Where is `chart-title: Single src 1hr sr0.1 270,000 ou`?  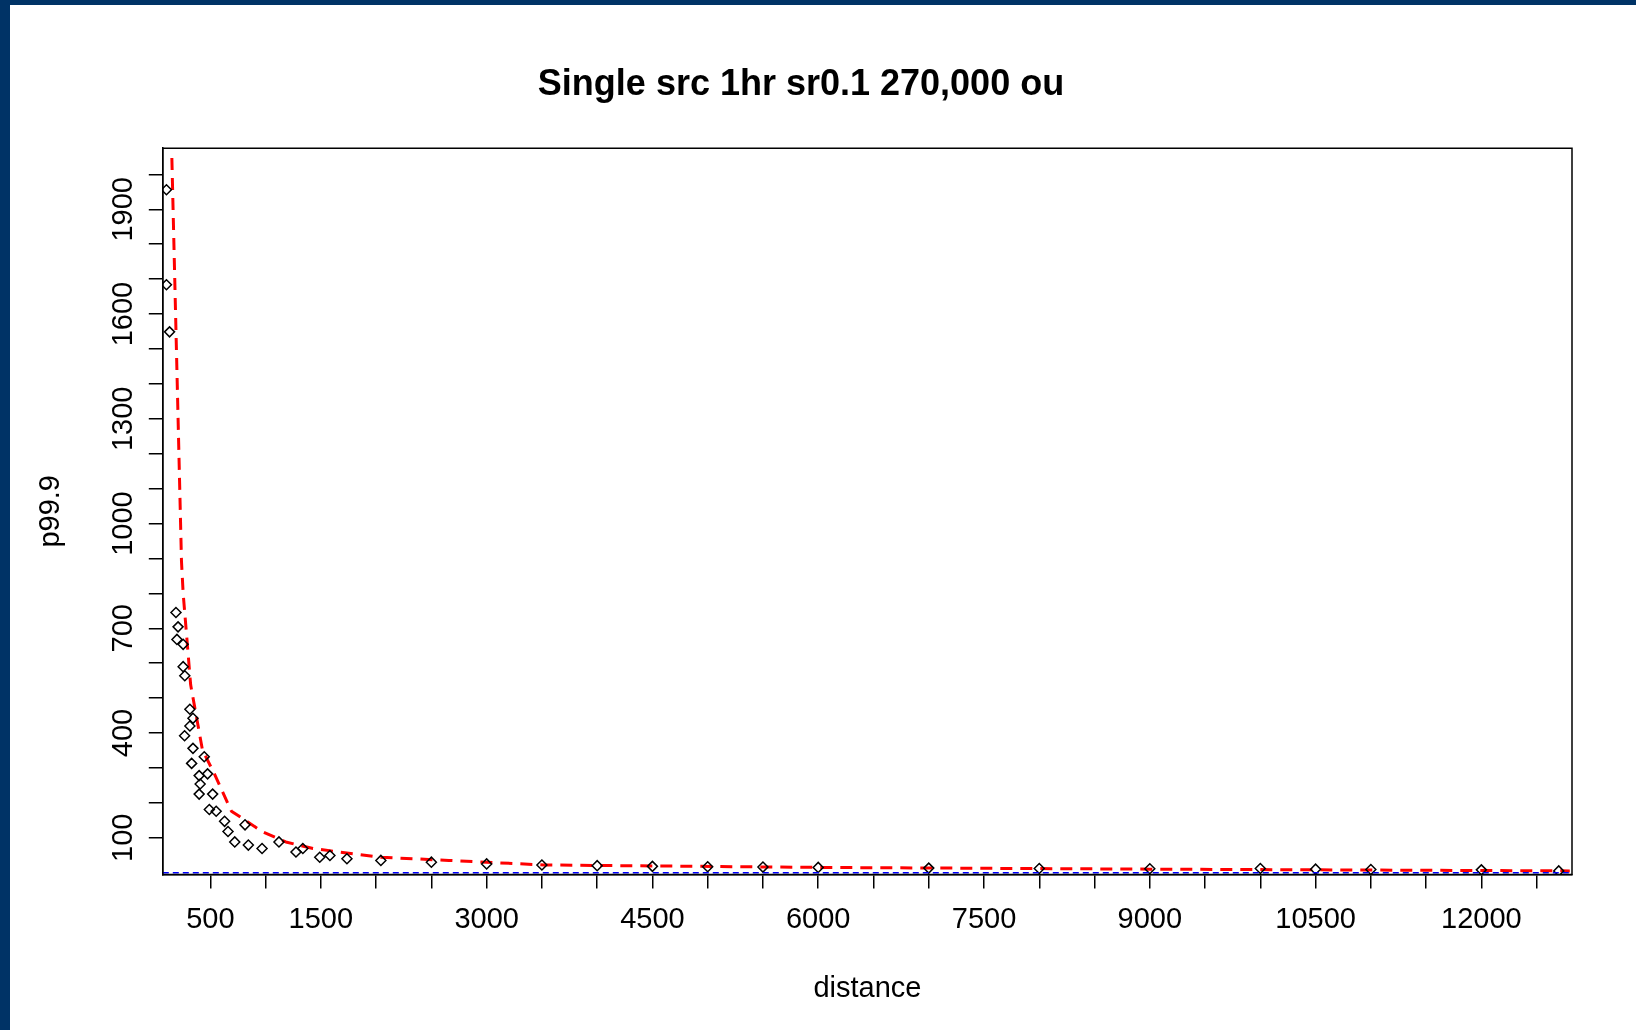 chart-title: Single src 1hr sr0.1 270,000 ou is located at coordinates (801, 82).